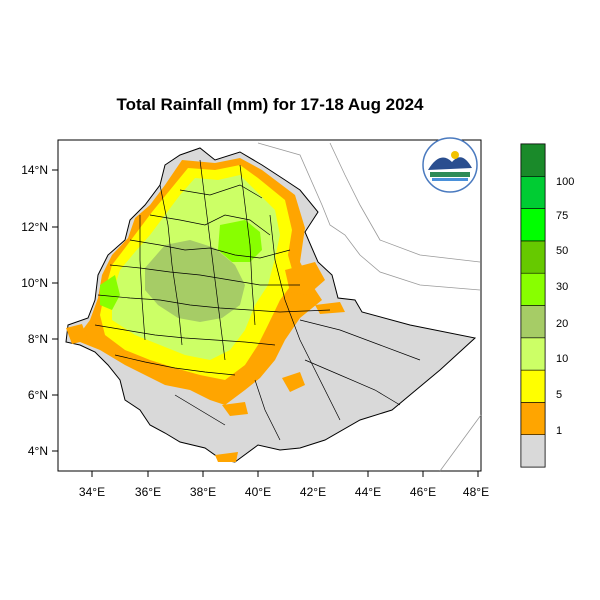 This screenshot has width=600, height=600. Describe the element at coordinates (559, 431) in the screenshot. I see `colorbar-label: 1` at that location.